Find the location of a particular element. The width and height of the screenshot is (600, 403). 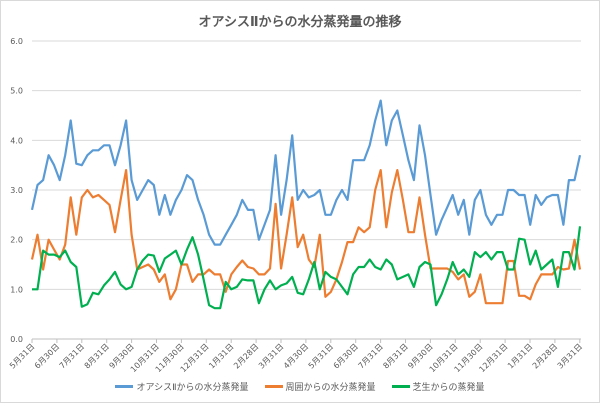

y-tick-label: 0.0 is located at coordinates (16, 339).